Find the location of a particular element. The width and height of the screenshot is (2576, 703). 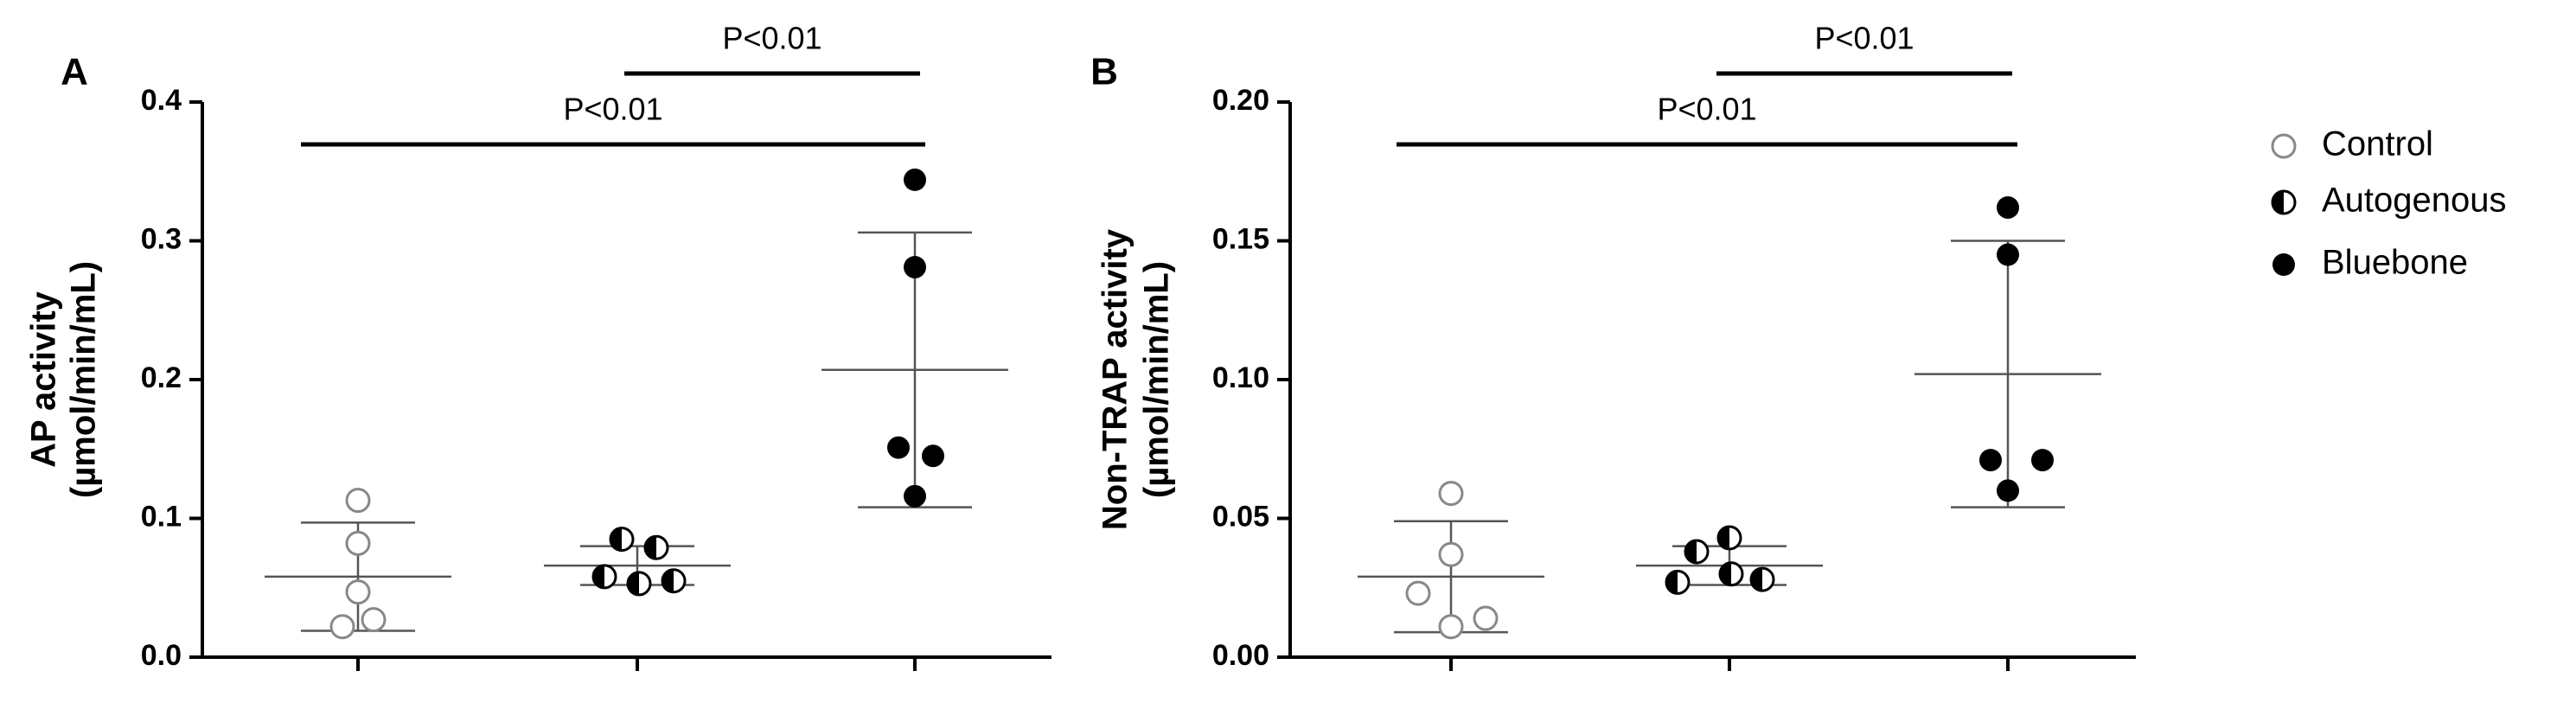

y-tick-label: 0.00 is located at coordinates (1241, 655).